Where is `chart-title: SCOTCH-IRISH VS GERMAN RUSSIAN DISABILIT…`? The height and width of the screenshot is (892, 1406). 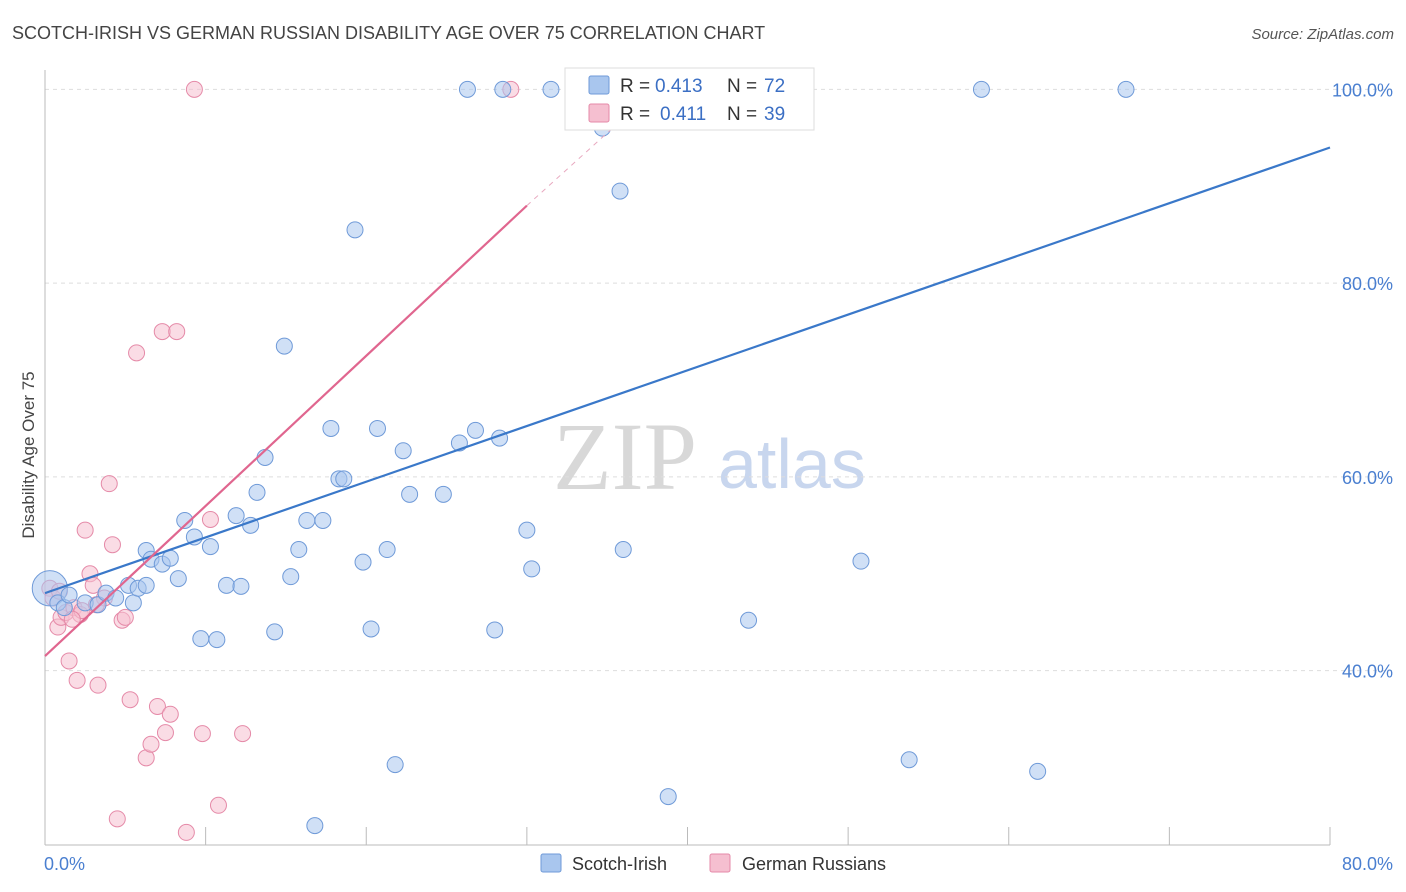
chart-title: SCOTCH-IRISH VS GERMAN RUSSIAN DISABILIT… is located at coordinates (388, 33).